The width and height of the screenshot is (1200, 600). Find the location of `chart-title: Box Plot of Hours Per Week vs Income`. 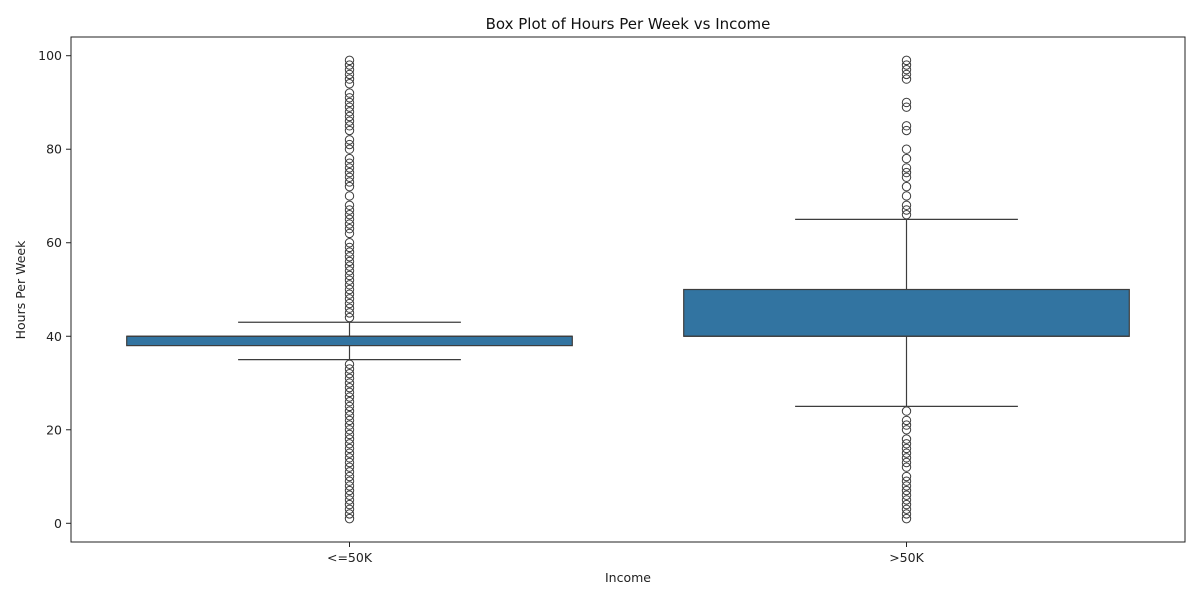

chart-title: Box Plot of Hours Per Week vs Income is located at coordinates (628, 24).